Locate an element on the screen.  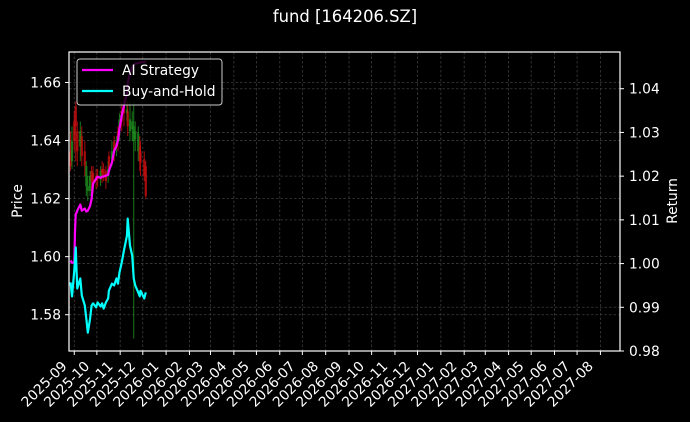
legend-label-buy-and-hold: Buy-and-Hold is located at coordinates (168, 92).